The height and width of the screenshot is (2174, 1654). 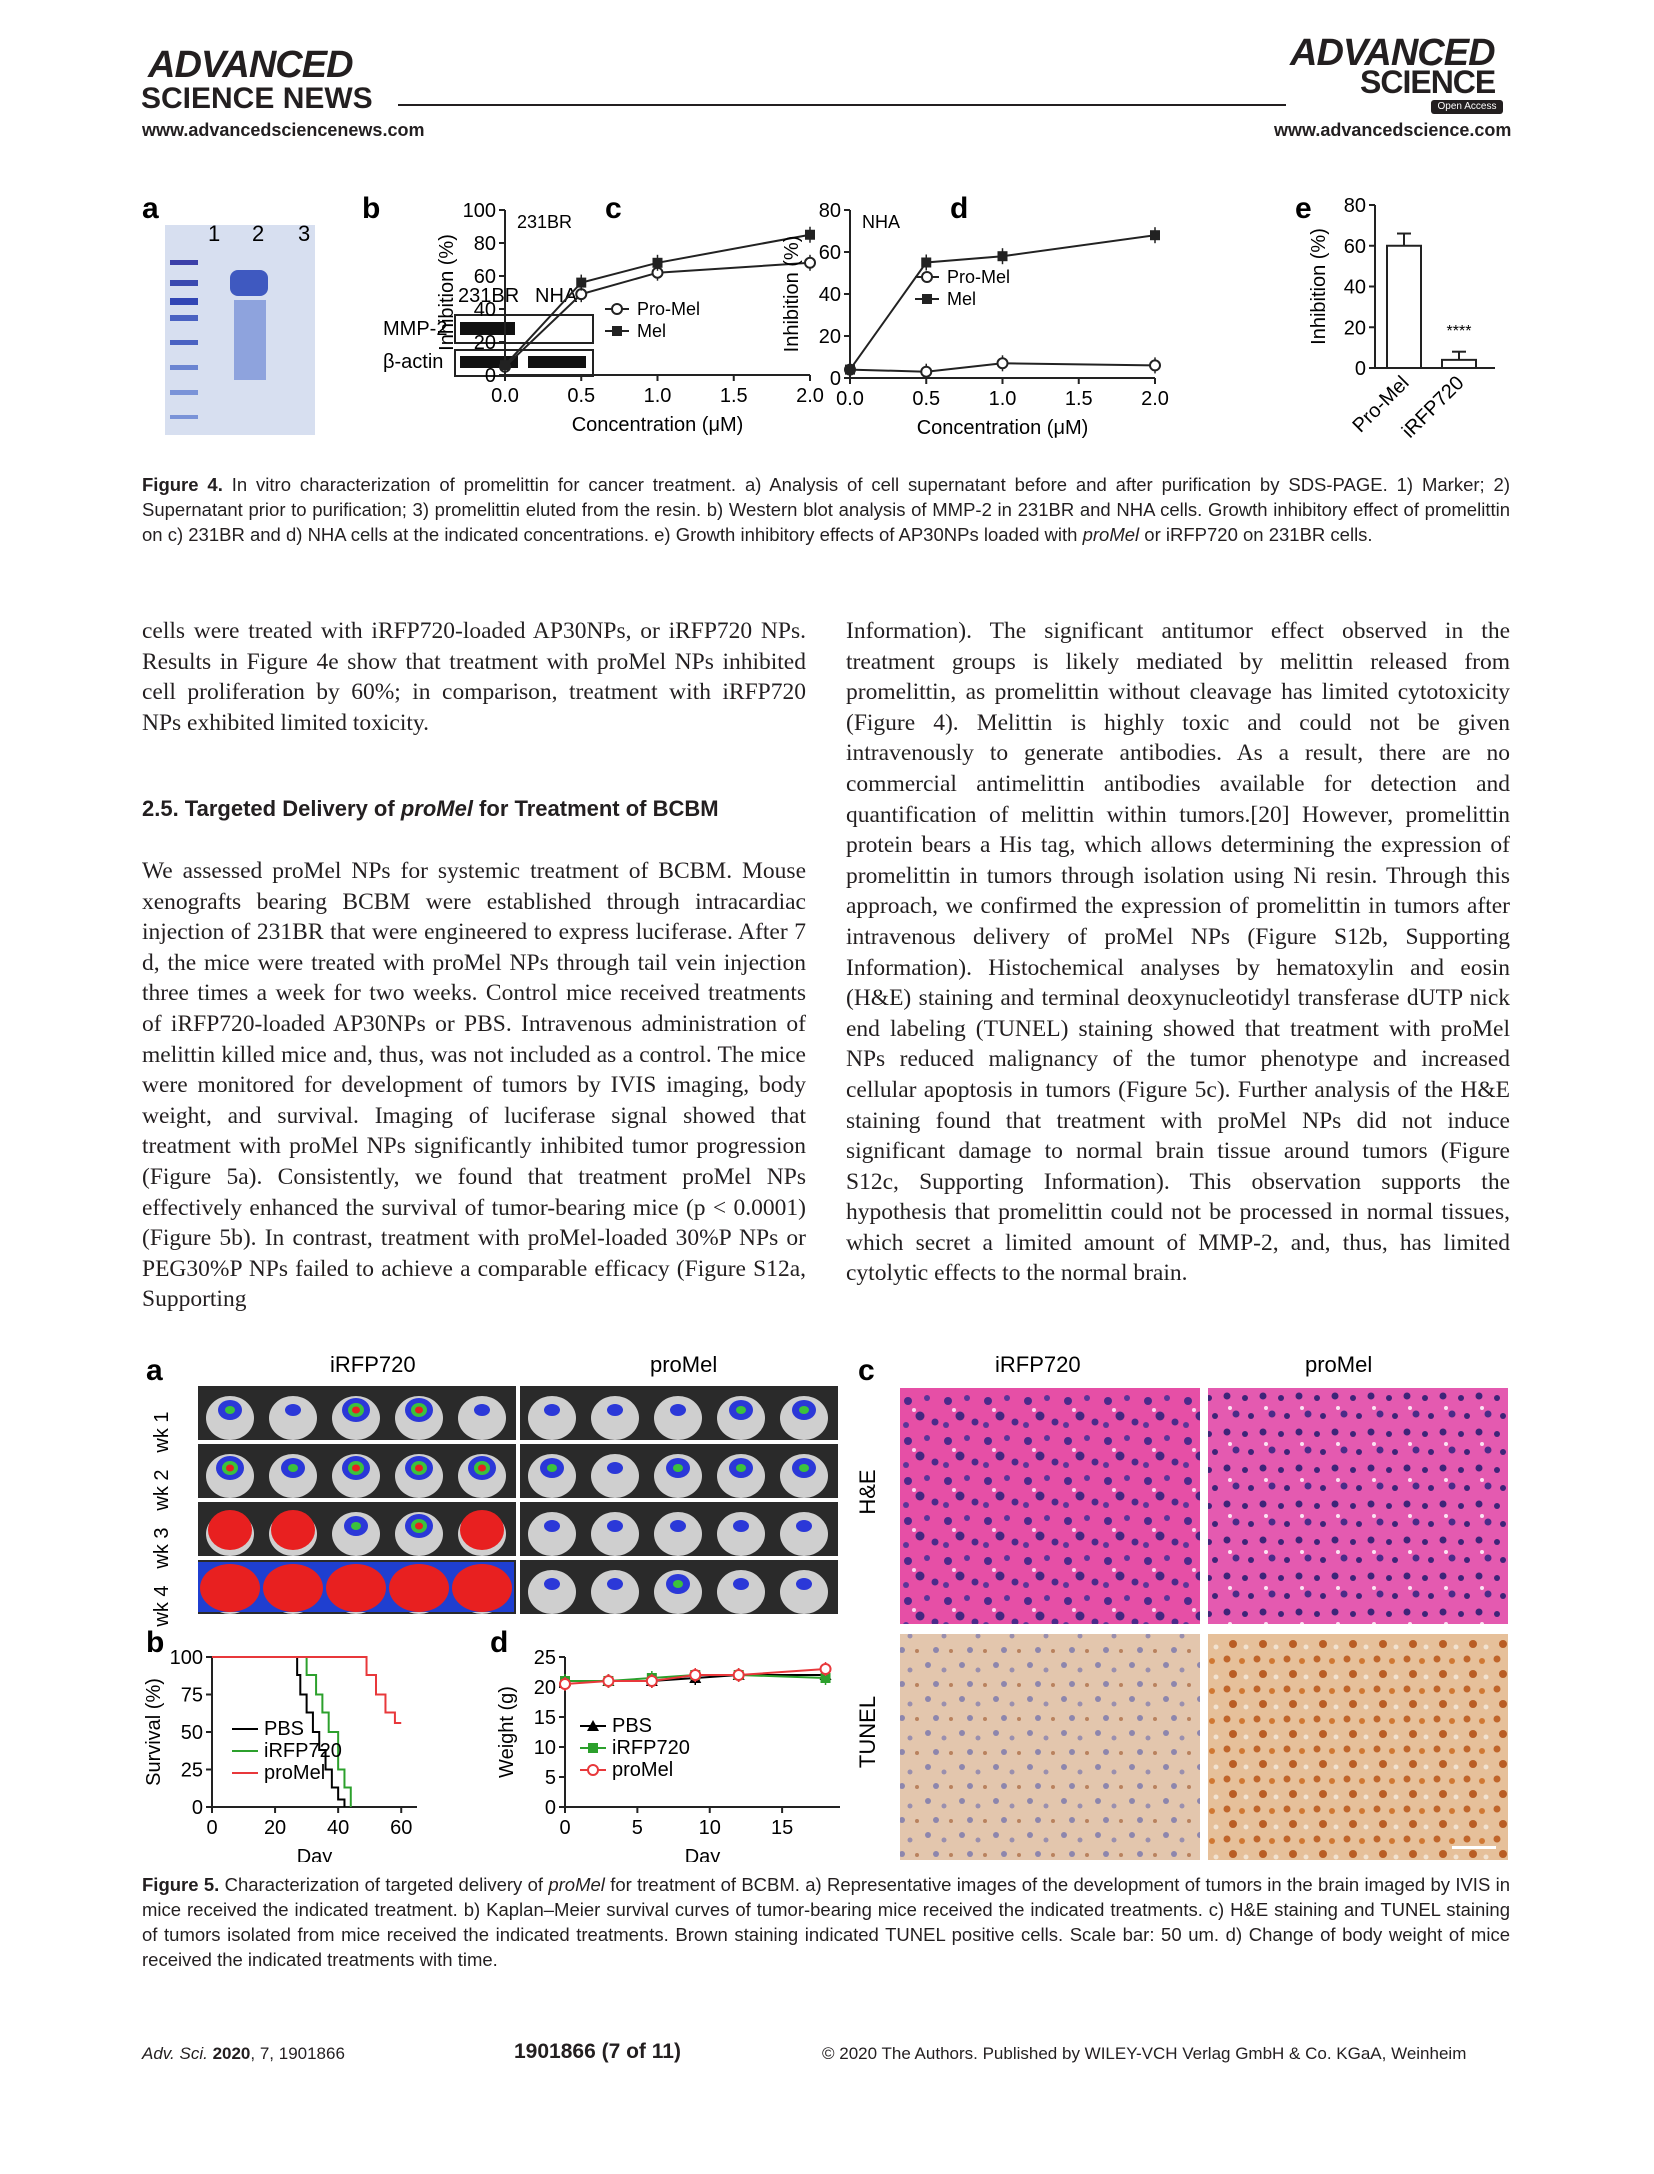 What do you see at coordinates (850, 399) in the screenshot?
I see `fig4d-xtick: 0.0` at bounding box center [850, 399].